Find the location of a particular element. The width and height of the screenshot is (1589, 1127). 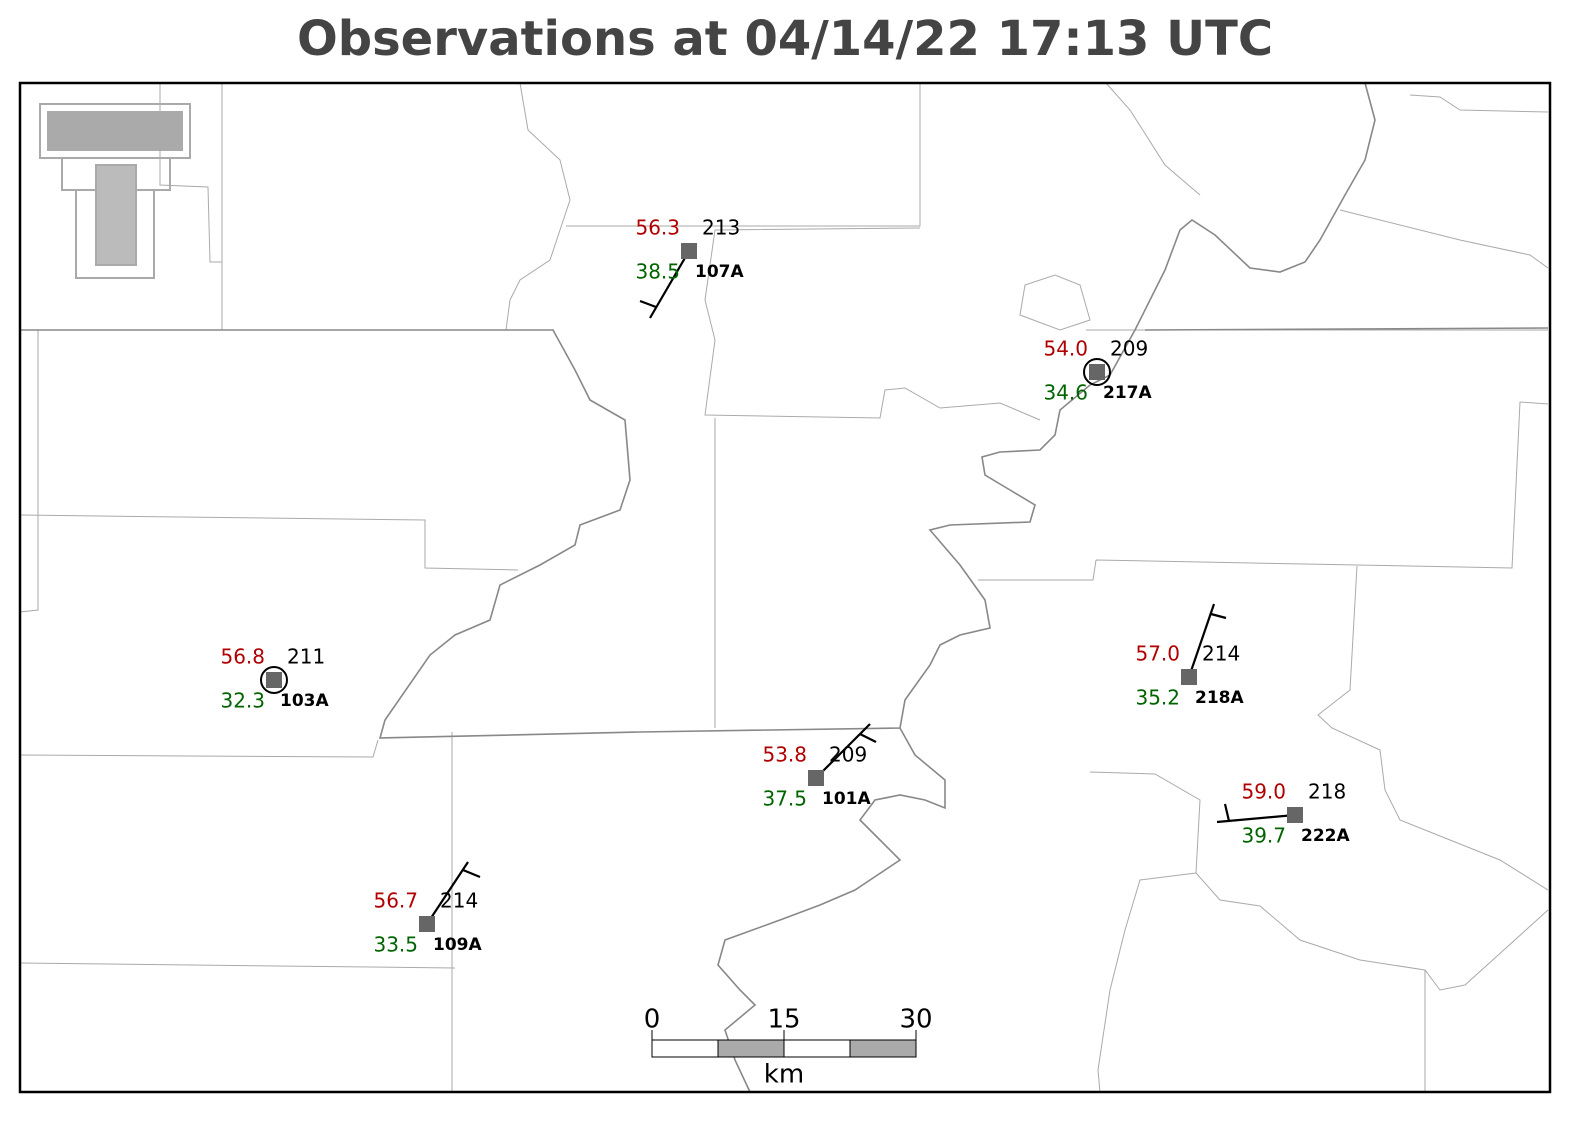

title: Observations at 04/14/22 17:13 UTC is located at coordinates (785, 39).